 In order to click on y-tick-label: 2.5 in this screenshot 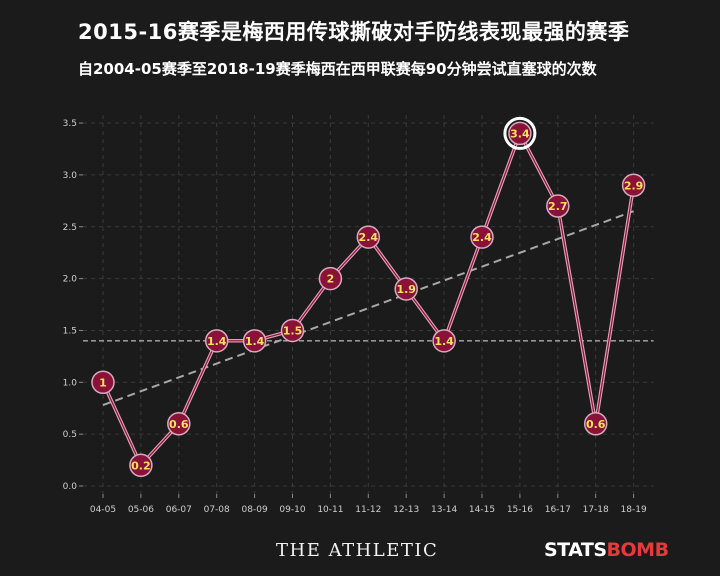, I will do `click(70, 228)`.